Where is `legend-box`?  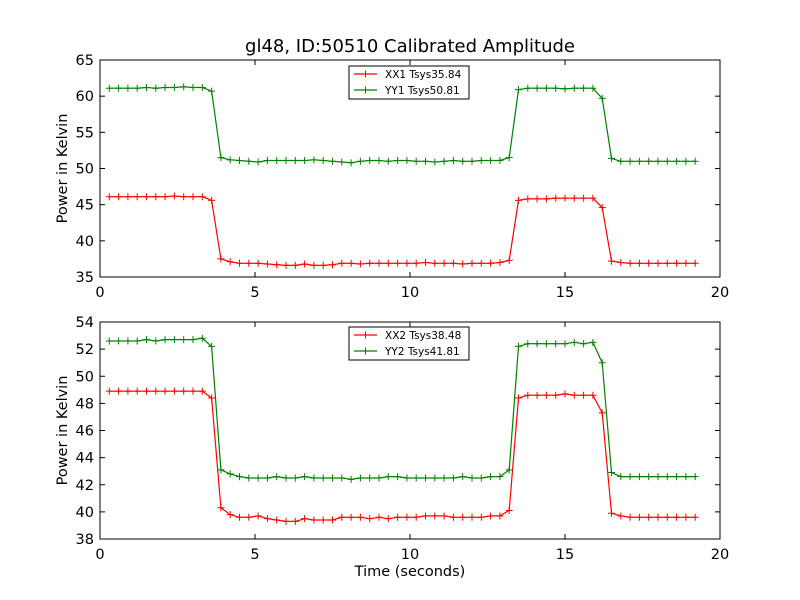 legend-box is located at coordinates (409, 343).